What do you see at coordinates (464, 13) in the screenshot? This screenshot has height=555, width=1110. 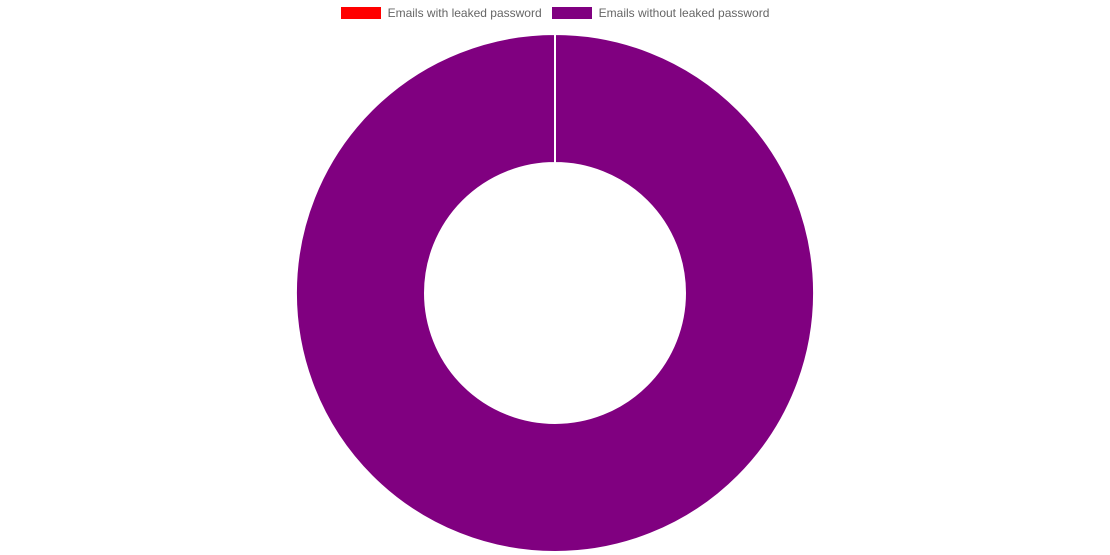 I see `legend-label-with-leaked: Emails with leaked password` at bounding box center [464, 13].